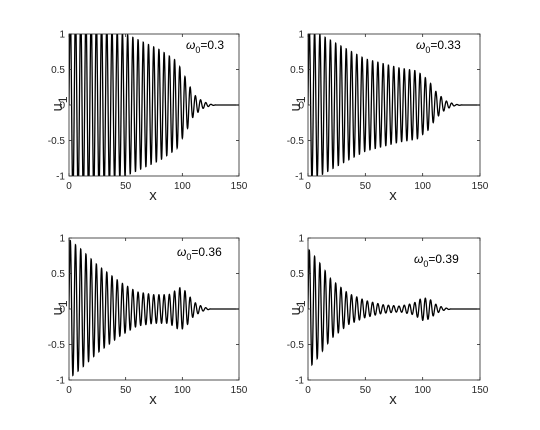 This screenshot has width=540, height=430. Describe the element at coordinates (438, 46) in the screenshot. I see `omega-annotation: ω0=0.33` at that location.